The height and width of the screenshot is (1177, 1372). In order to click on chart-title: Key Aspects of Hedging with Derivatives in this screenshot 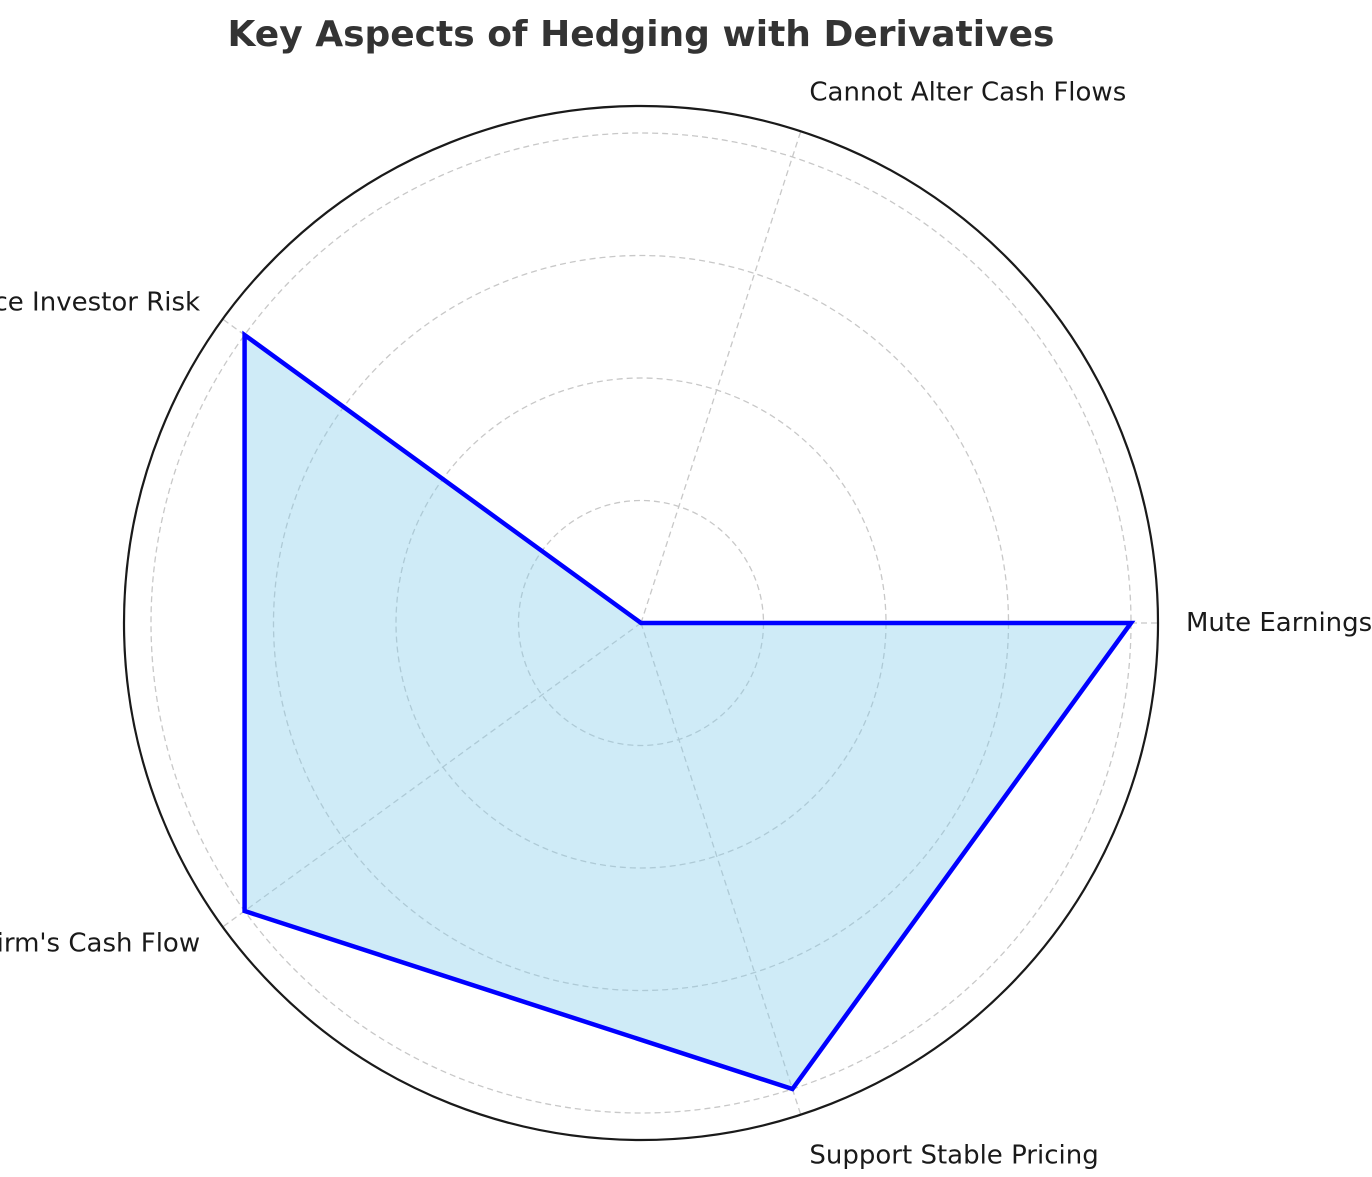, I will do `click(641, 34)`.